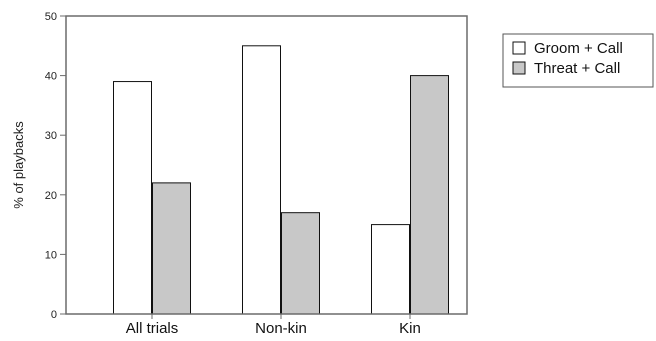 This screenshot has height=341, width=656. I want to click on y-axis-label-group: % of playbacks, so click(18, 165).